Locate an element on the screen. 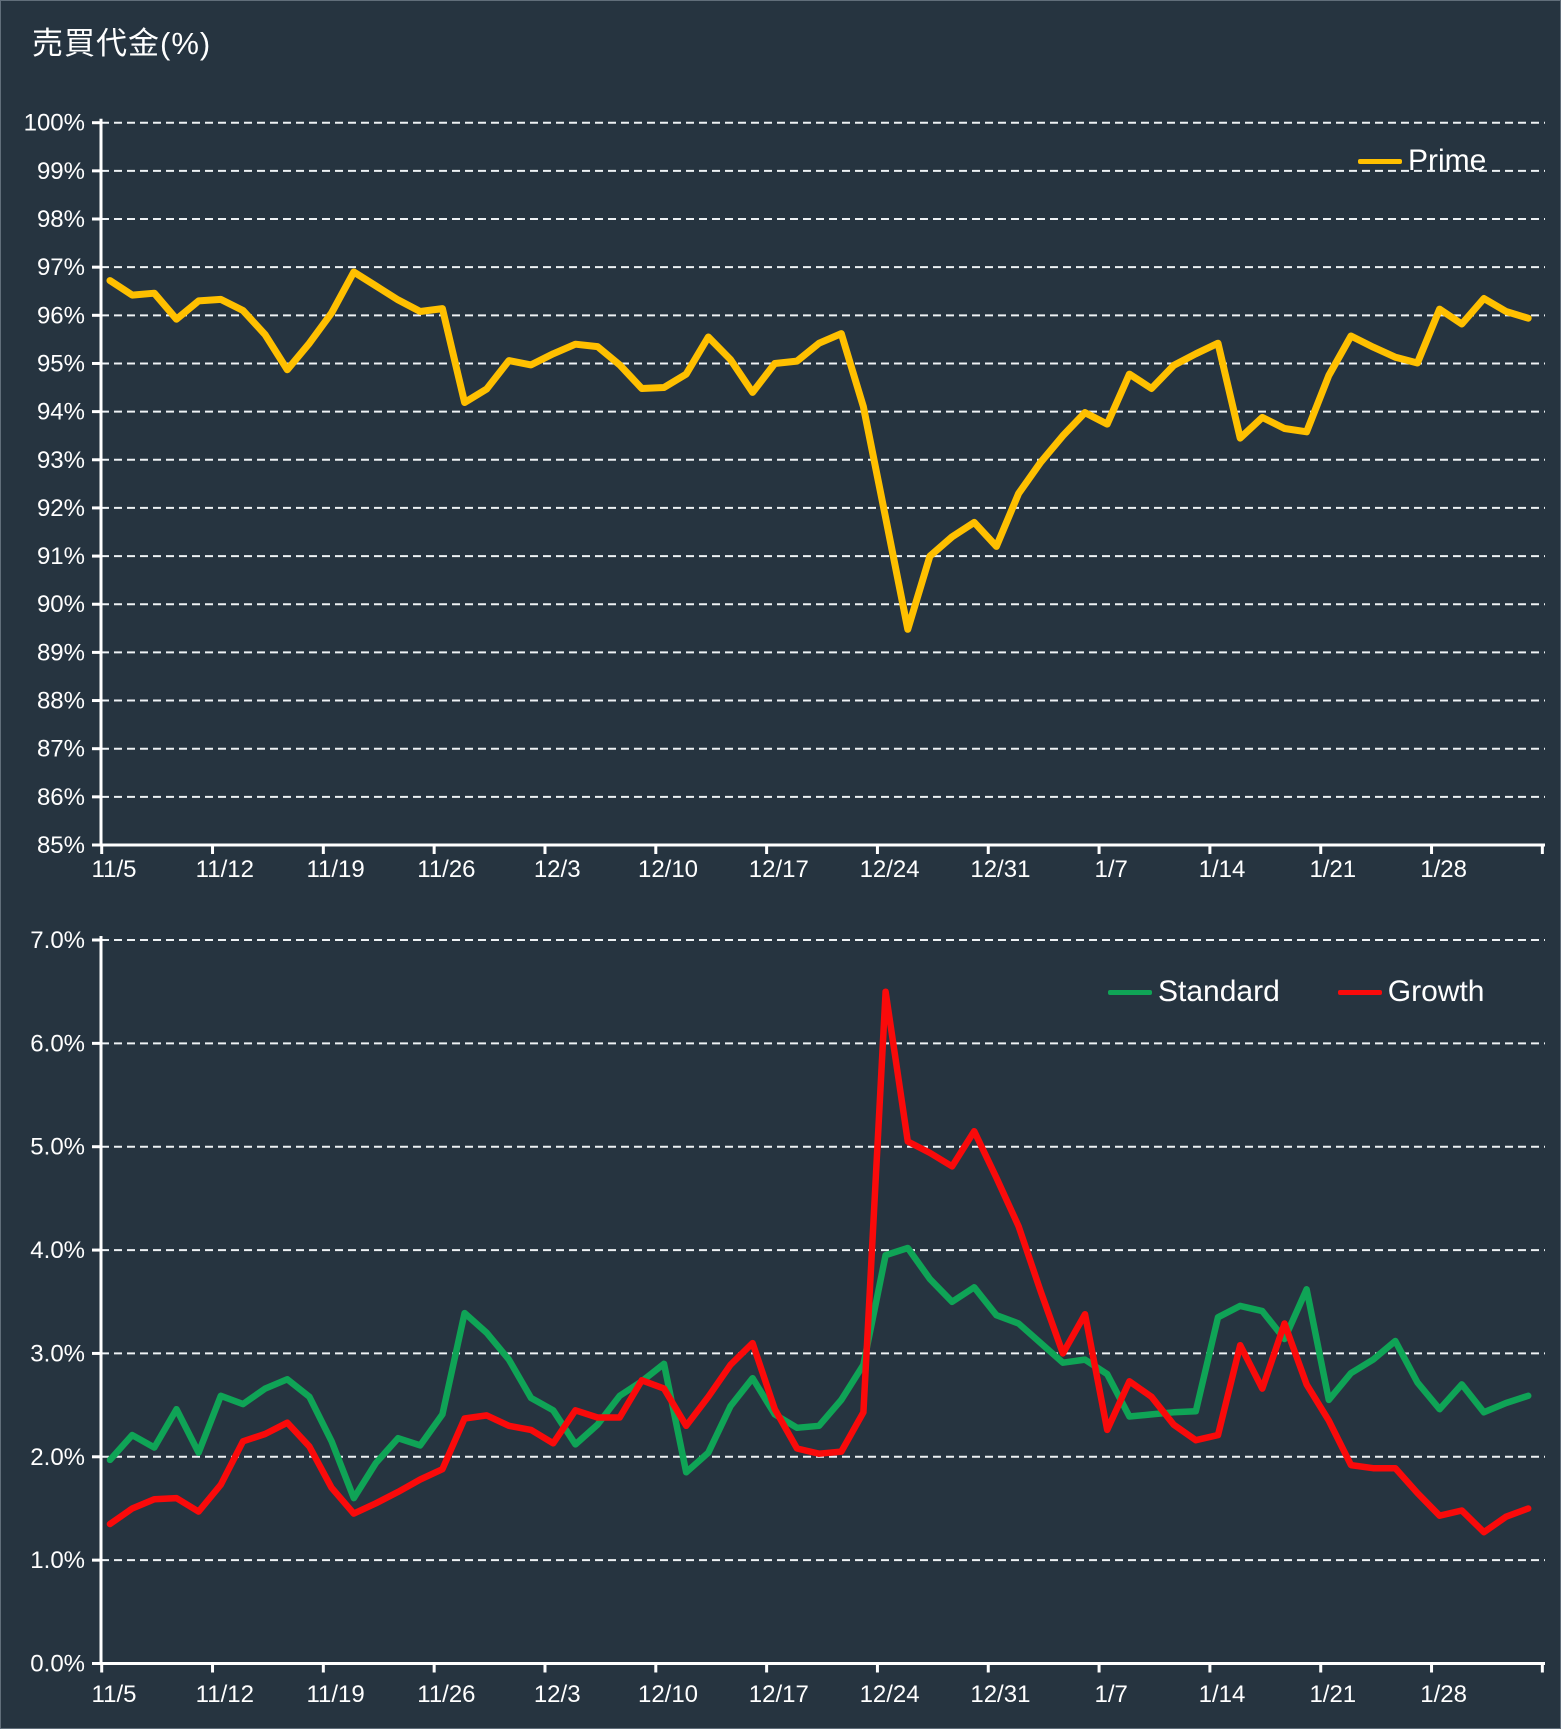  y-axis-label: 1.0% is located at coordinates (57, 1560).